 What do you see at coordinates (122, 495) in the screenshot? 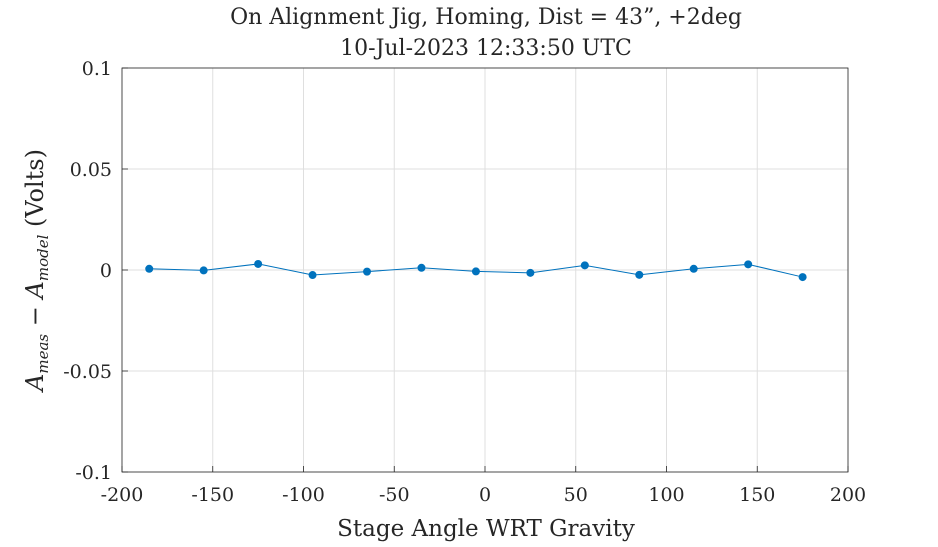
I see `x-tick-label: -200` at bounding box center [122, 495].